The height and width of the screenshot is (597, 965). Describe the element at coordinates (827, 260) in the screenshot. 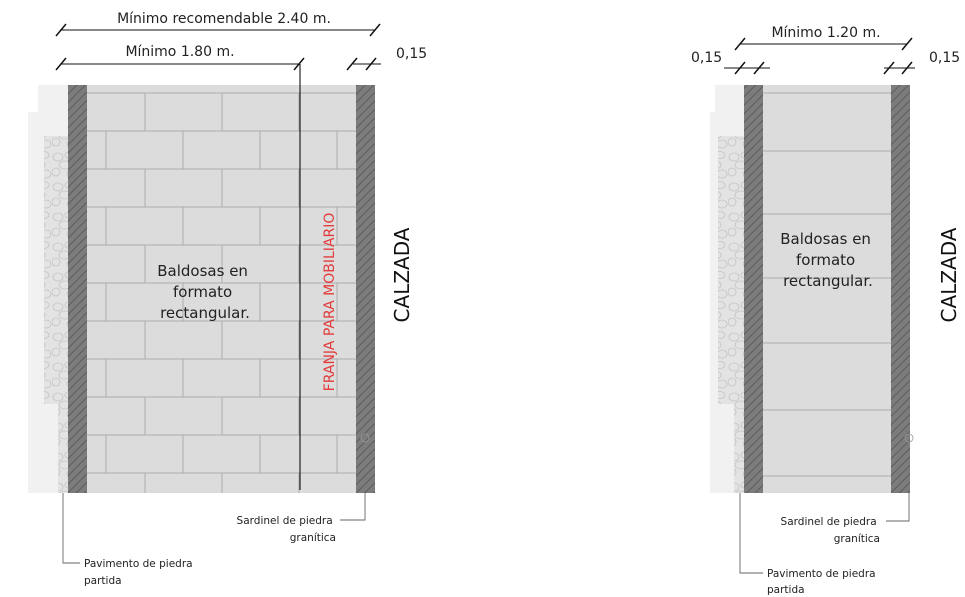

I see `right-tiles-label: Baldosas en formato rectangular.` at that location.